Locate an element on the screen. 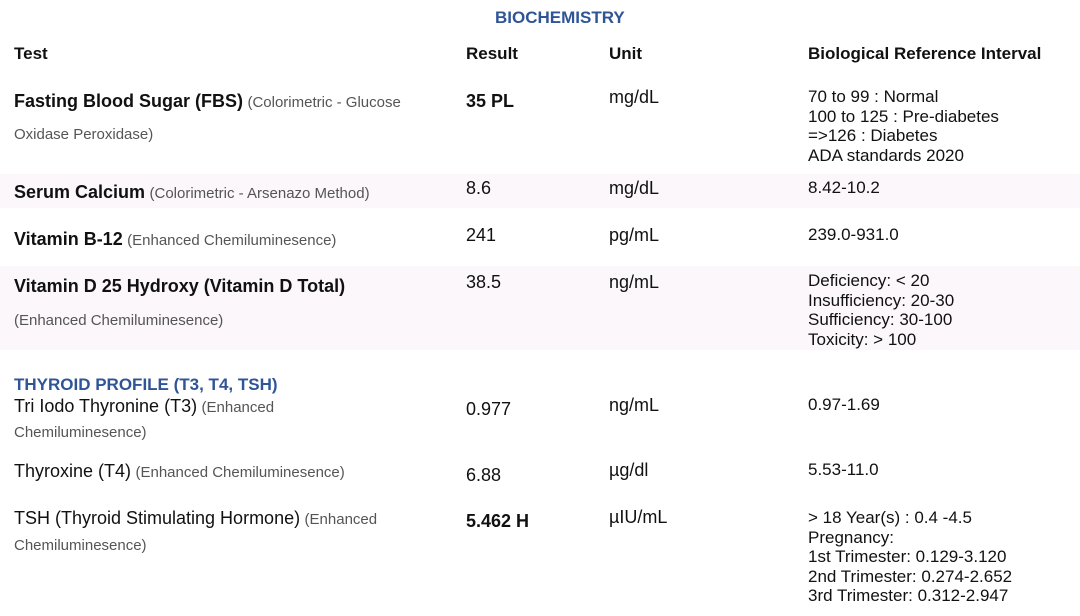 Image resolution: width=1080 pixels, height=616 pixels. row-shade-vitd is located at coordinates (540, 308).